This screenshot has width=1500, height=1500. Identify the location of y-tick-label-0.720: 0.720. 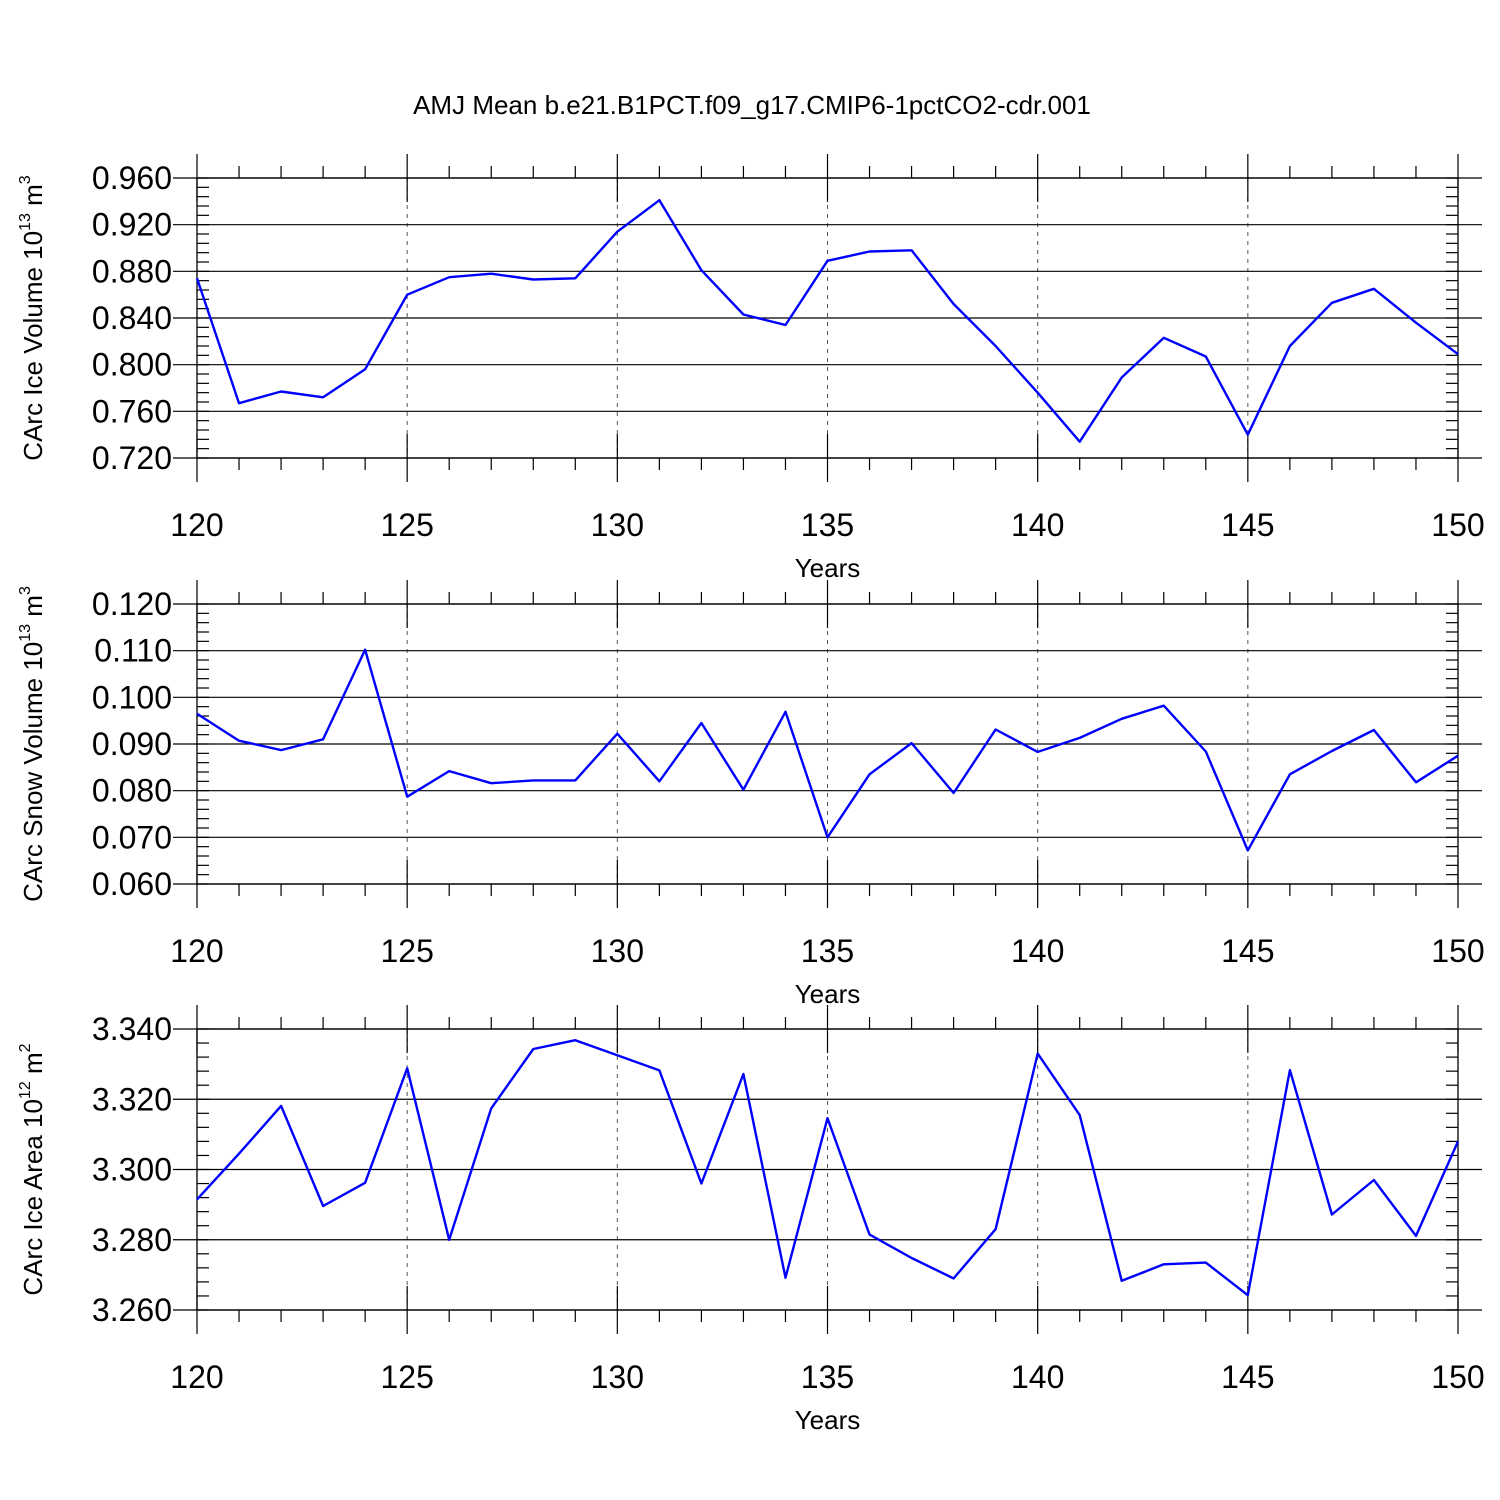
(132, 458).